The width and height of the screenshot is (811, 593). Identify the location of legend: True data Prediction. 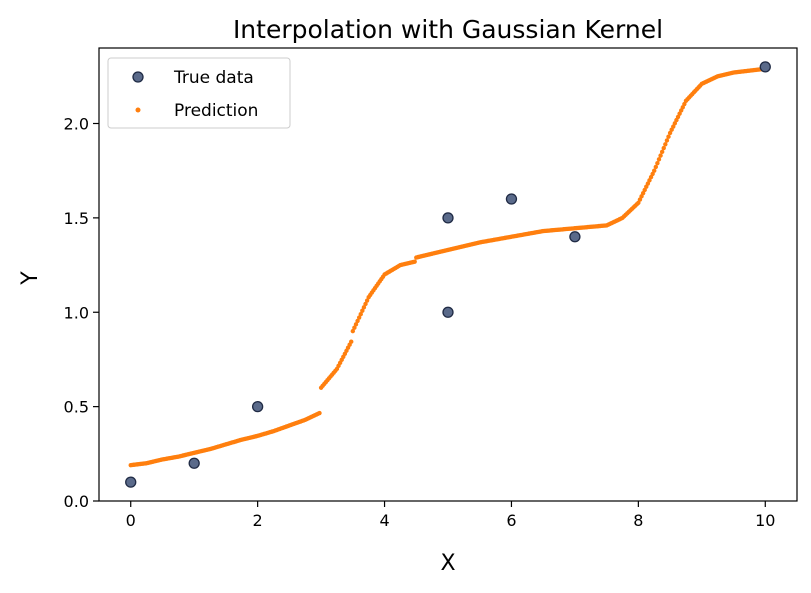
(199, 93).